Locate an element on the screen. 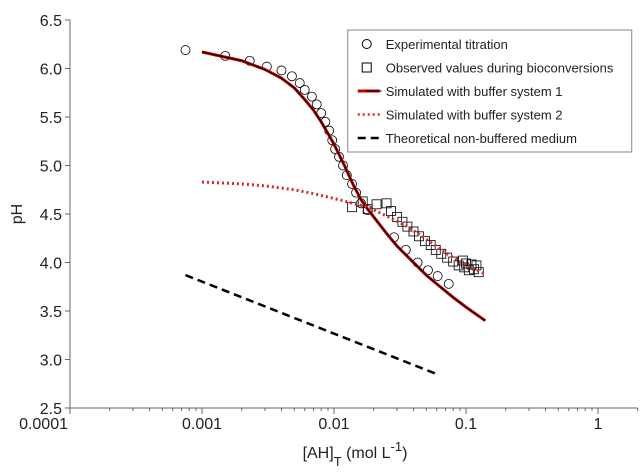 The image size is (640, 473). y-axis-title: pH is located at coordinates (17, 214).